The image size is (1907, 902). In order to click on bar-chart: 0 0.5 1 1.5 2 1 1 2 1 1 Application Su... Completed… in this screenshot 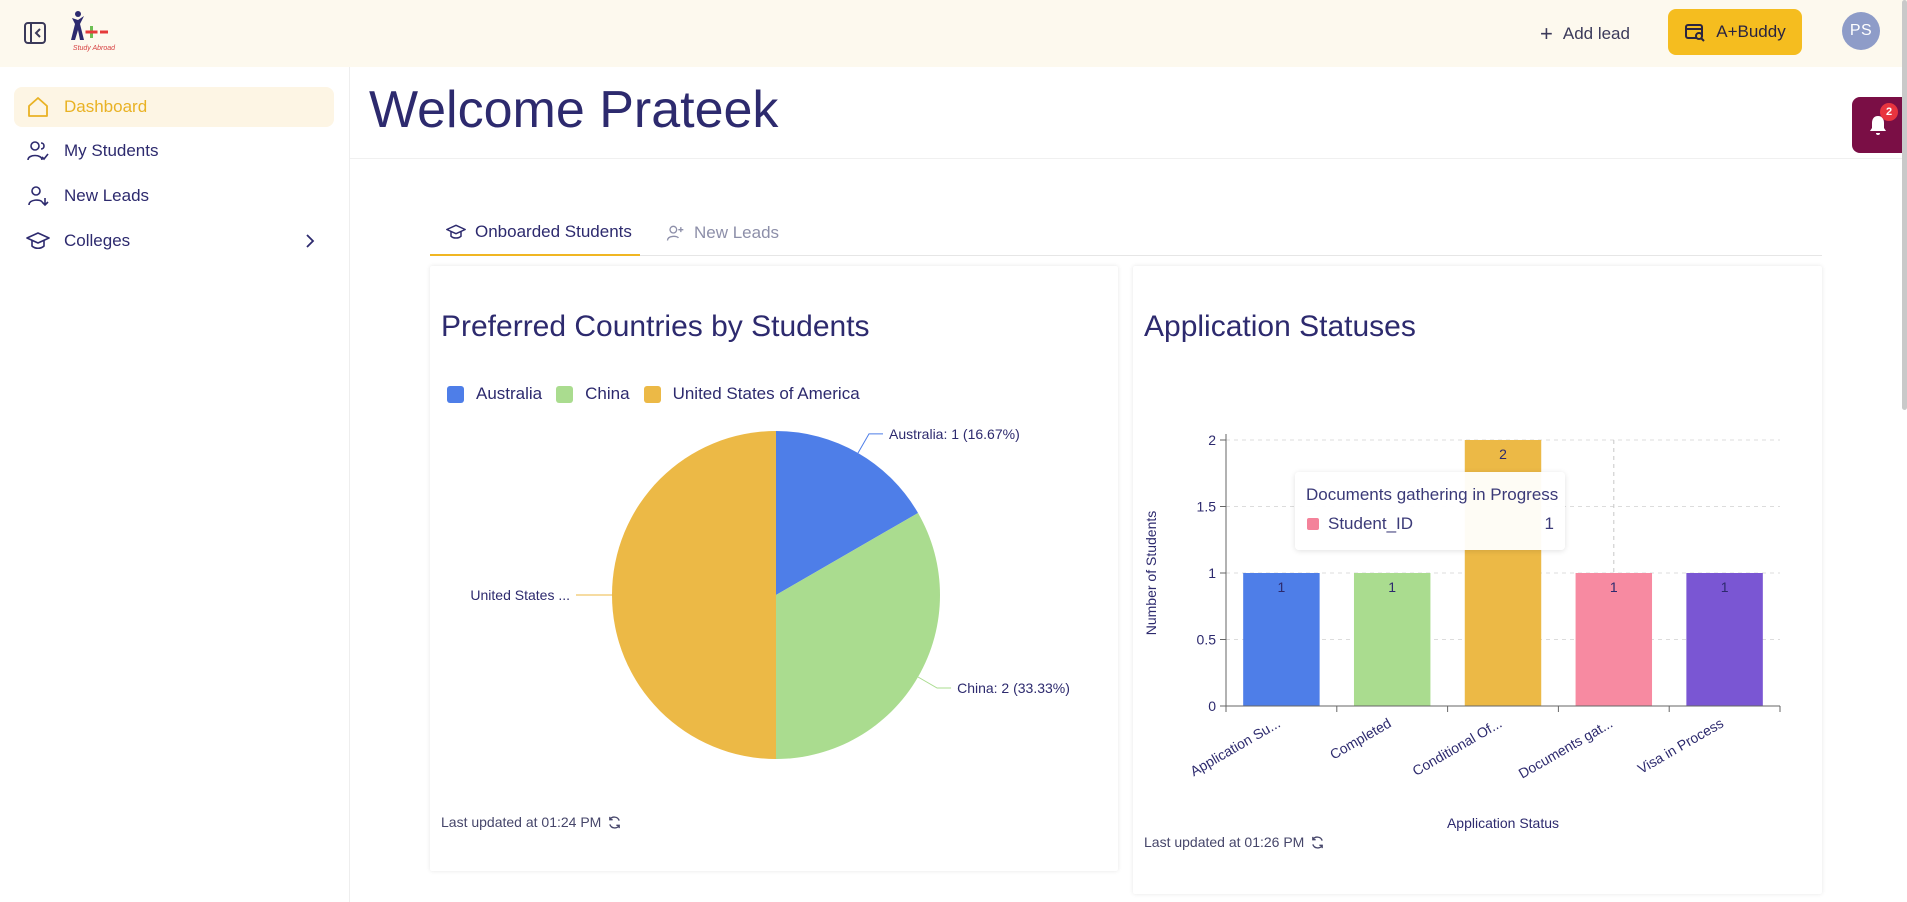, I will do `click(1462, 631)`.